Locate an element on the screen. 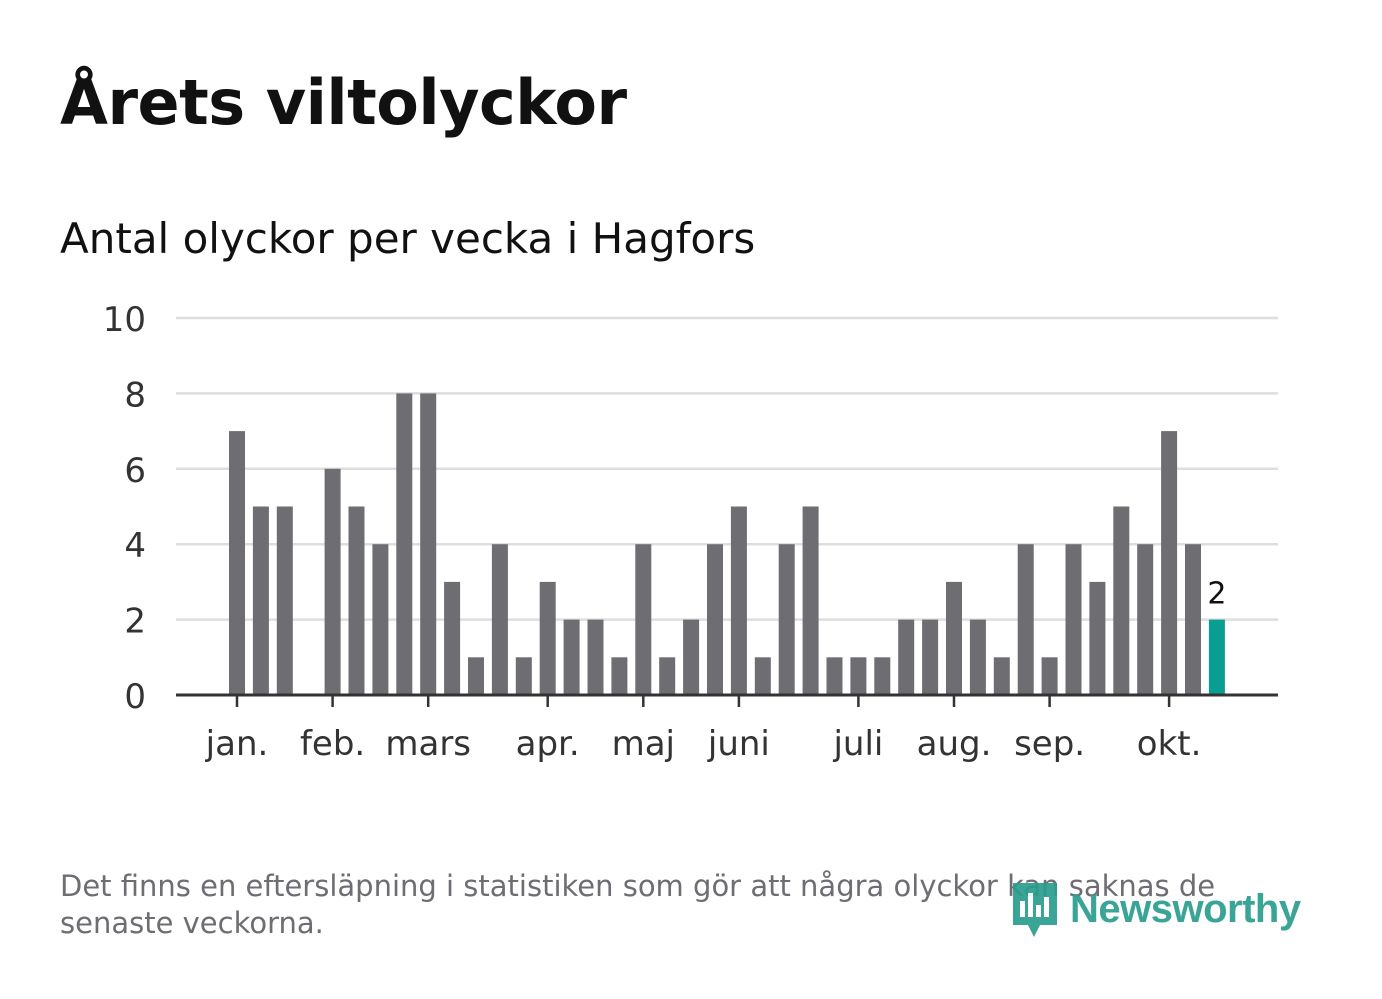 The image size is (1382, 999). y-tick-label: 2 is located at coordinates (135, 622).